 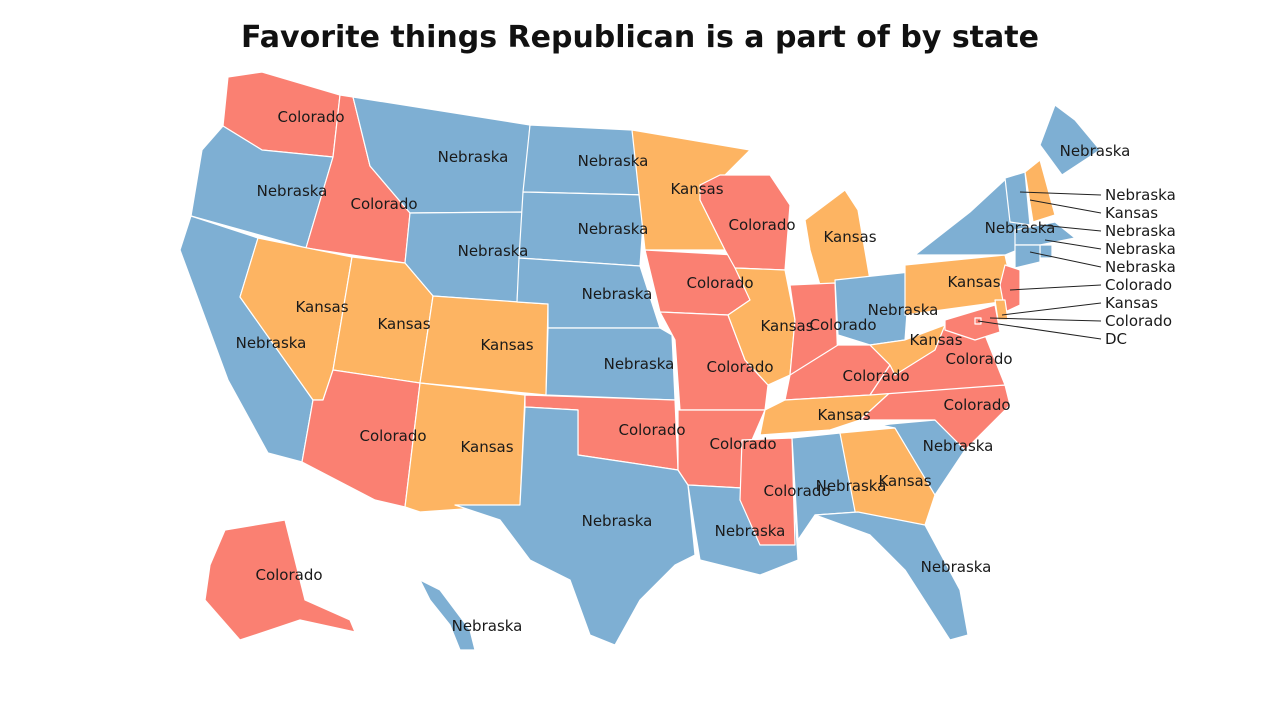 I want to click on state-ms, so click(x=767, y=491).